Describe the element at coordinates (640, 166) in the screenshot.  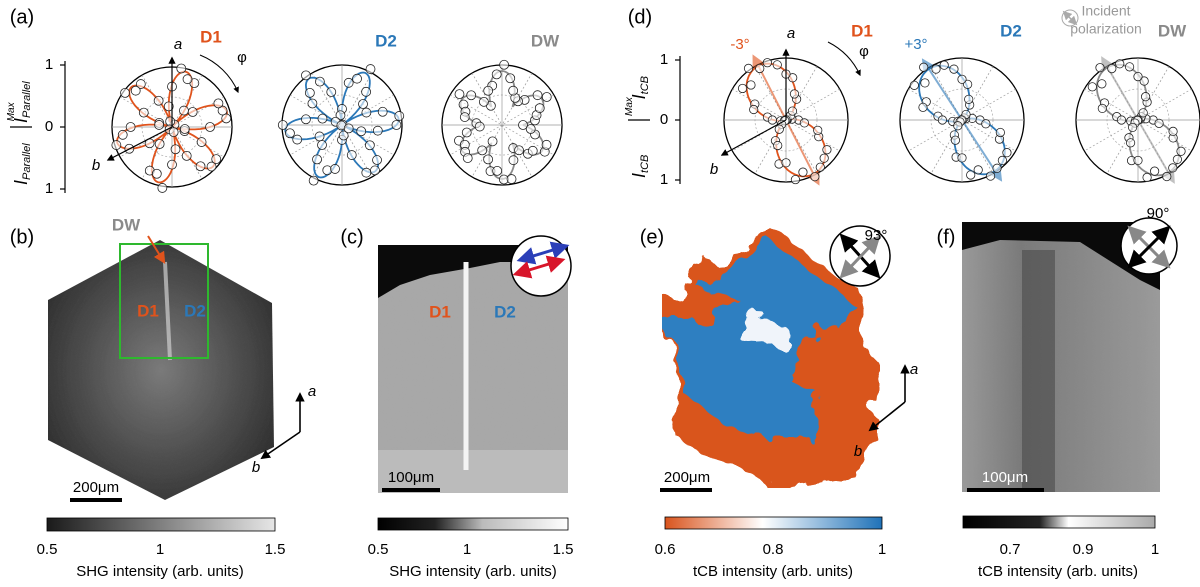
I see `y-label-part: ItCB` at that location.